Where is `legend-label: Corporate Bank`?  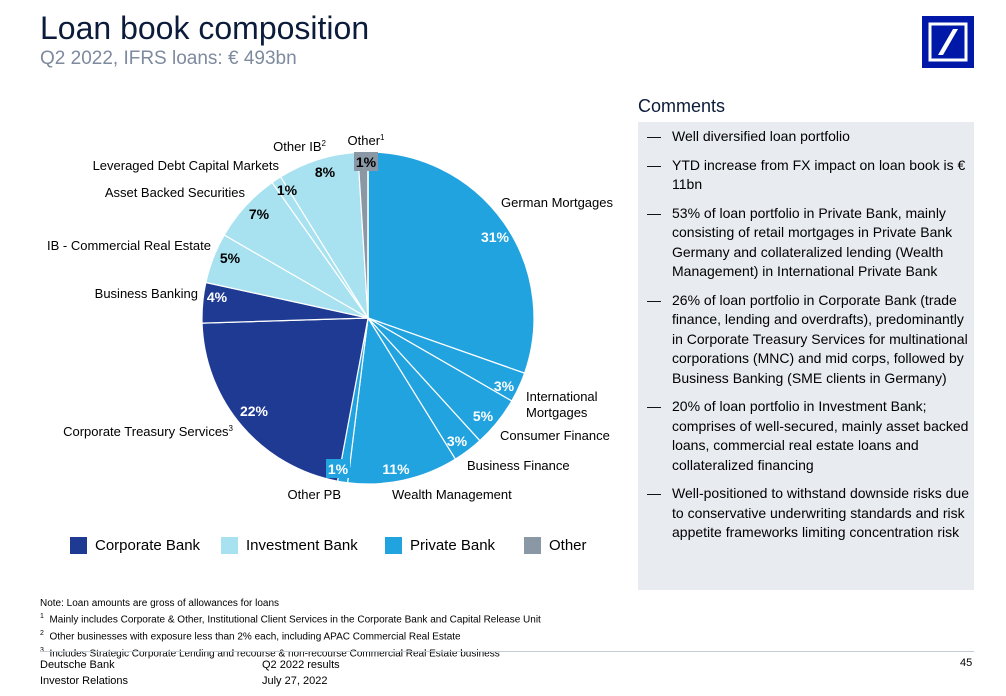
legend-label: Corporate Bank is located at coordinates (148, 545).